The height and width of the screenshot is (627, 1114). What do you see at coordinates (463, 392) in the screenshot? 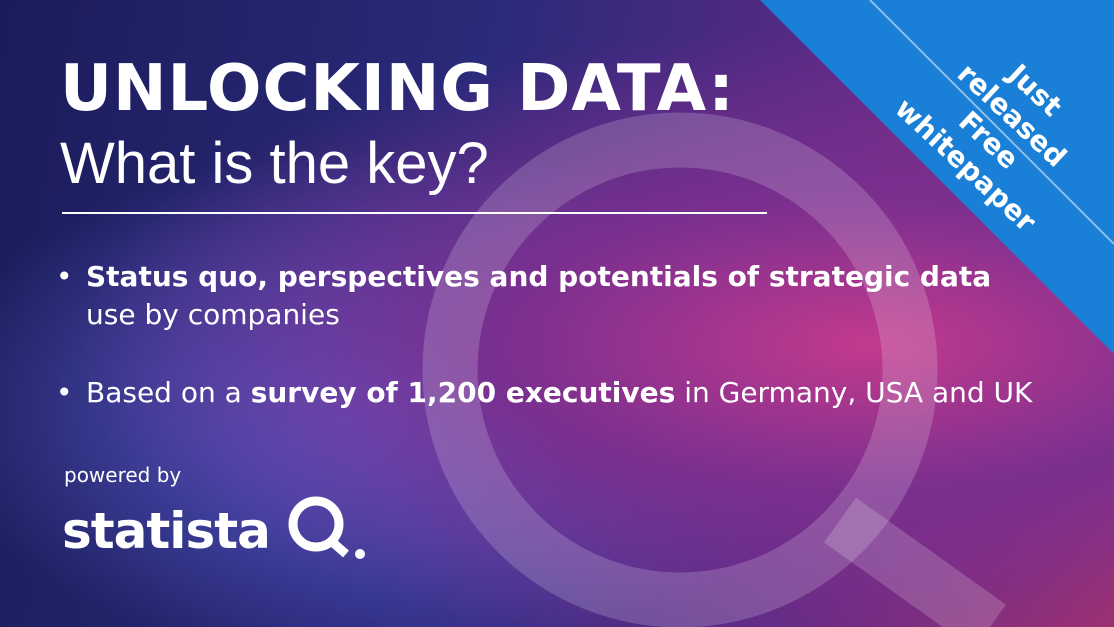
I see `bullet-text: survey of 1,200 executives` at bounding box center [463, 392].